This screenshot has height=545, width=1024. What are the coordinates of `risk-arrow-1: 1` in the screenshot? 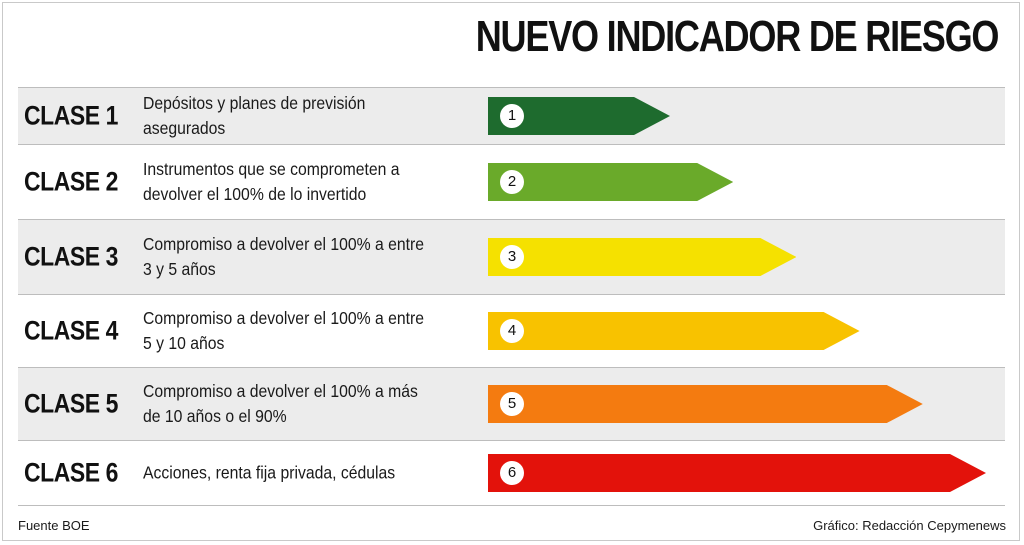 It's located at (579, 116).